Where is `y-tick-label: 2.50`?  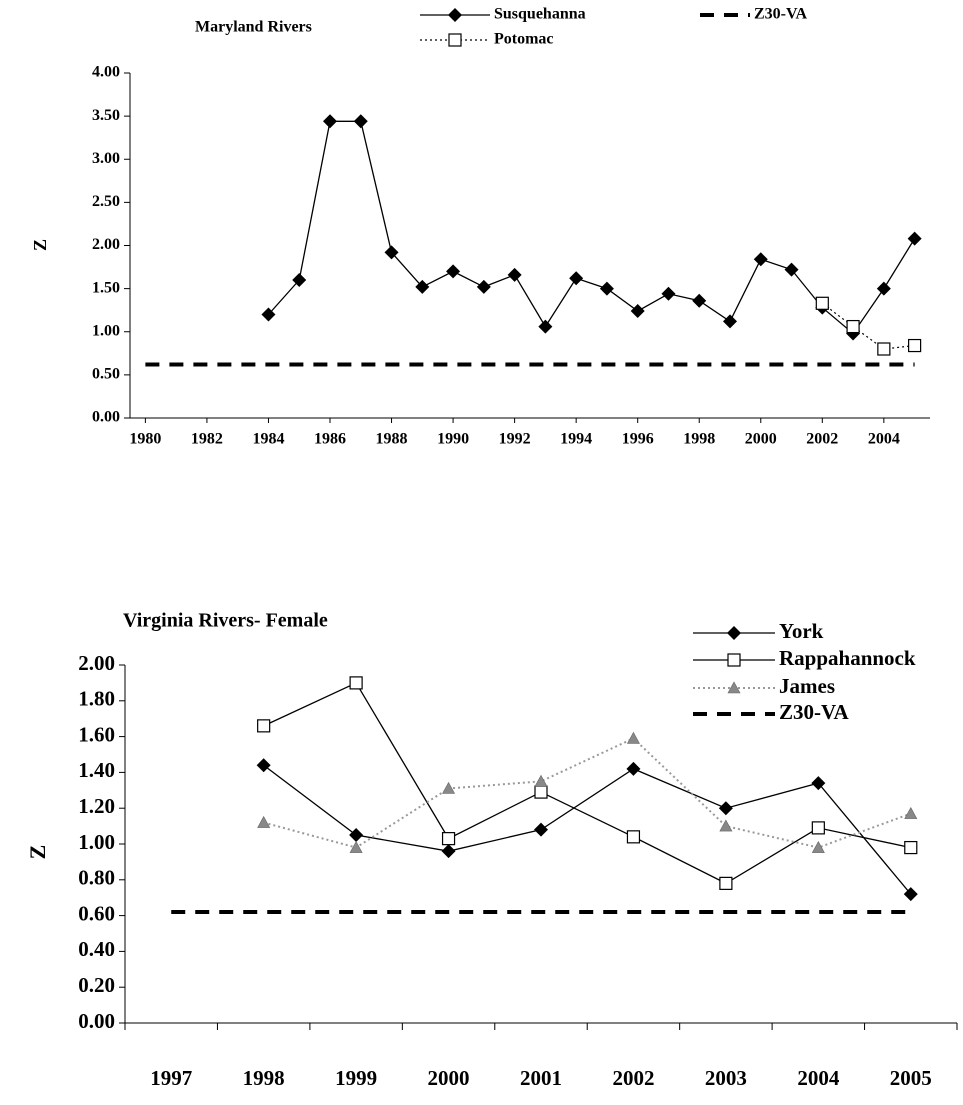 y-tick-label: 2.50 is located at coordinates (106, 201).